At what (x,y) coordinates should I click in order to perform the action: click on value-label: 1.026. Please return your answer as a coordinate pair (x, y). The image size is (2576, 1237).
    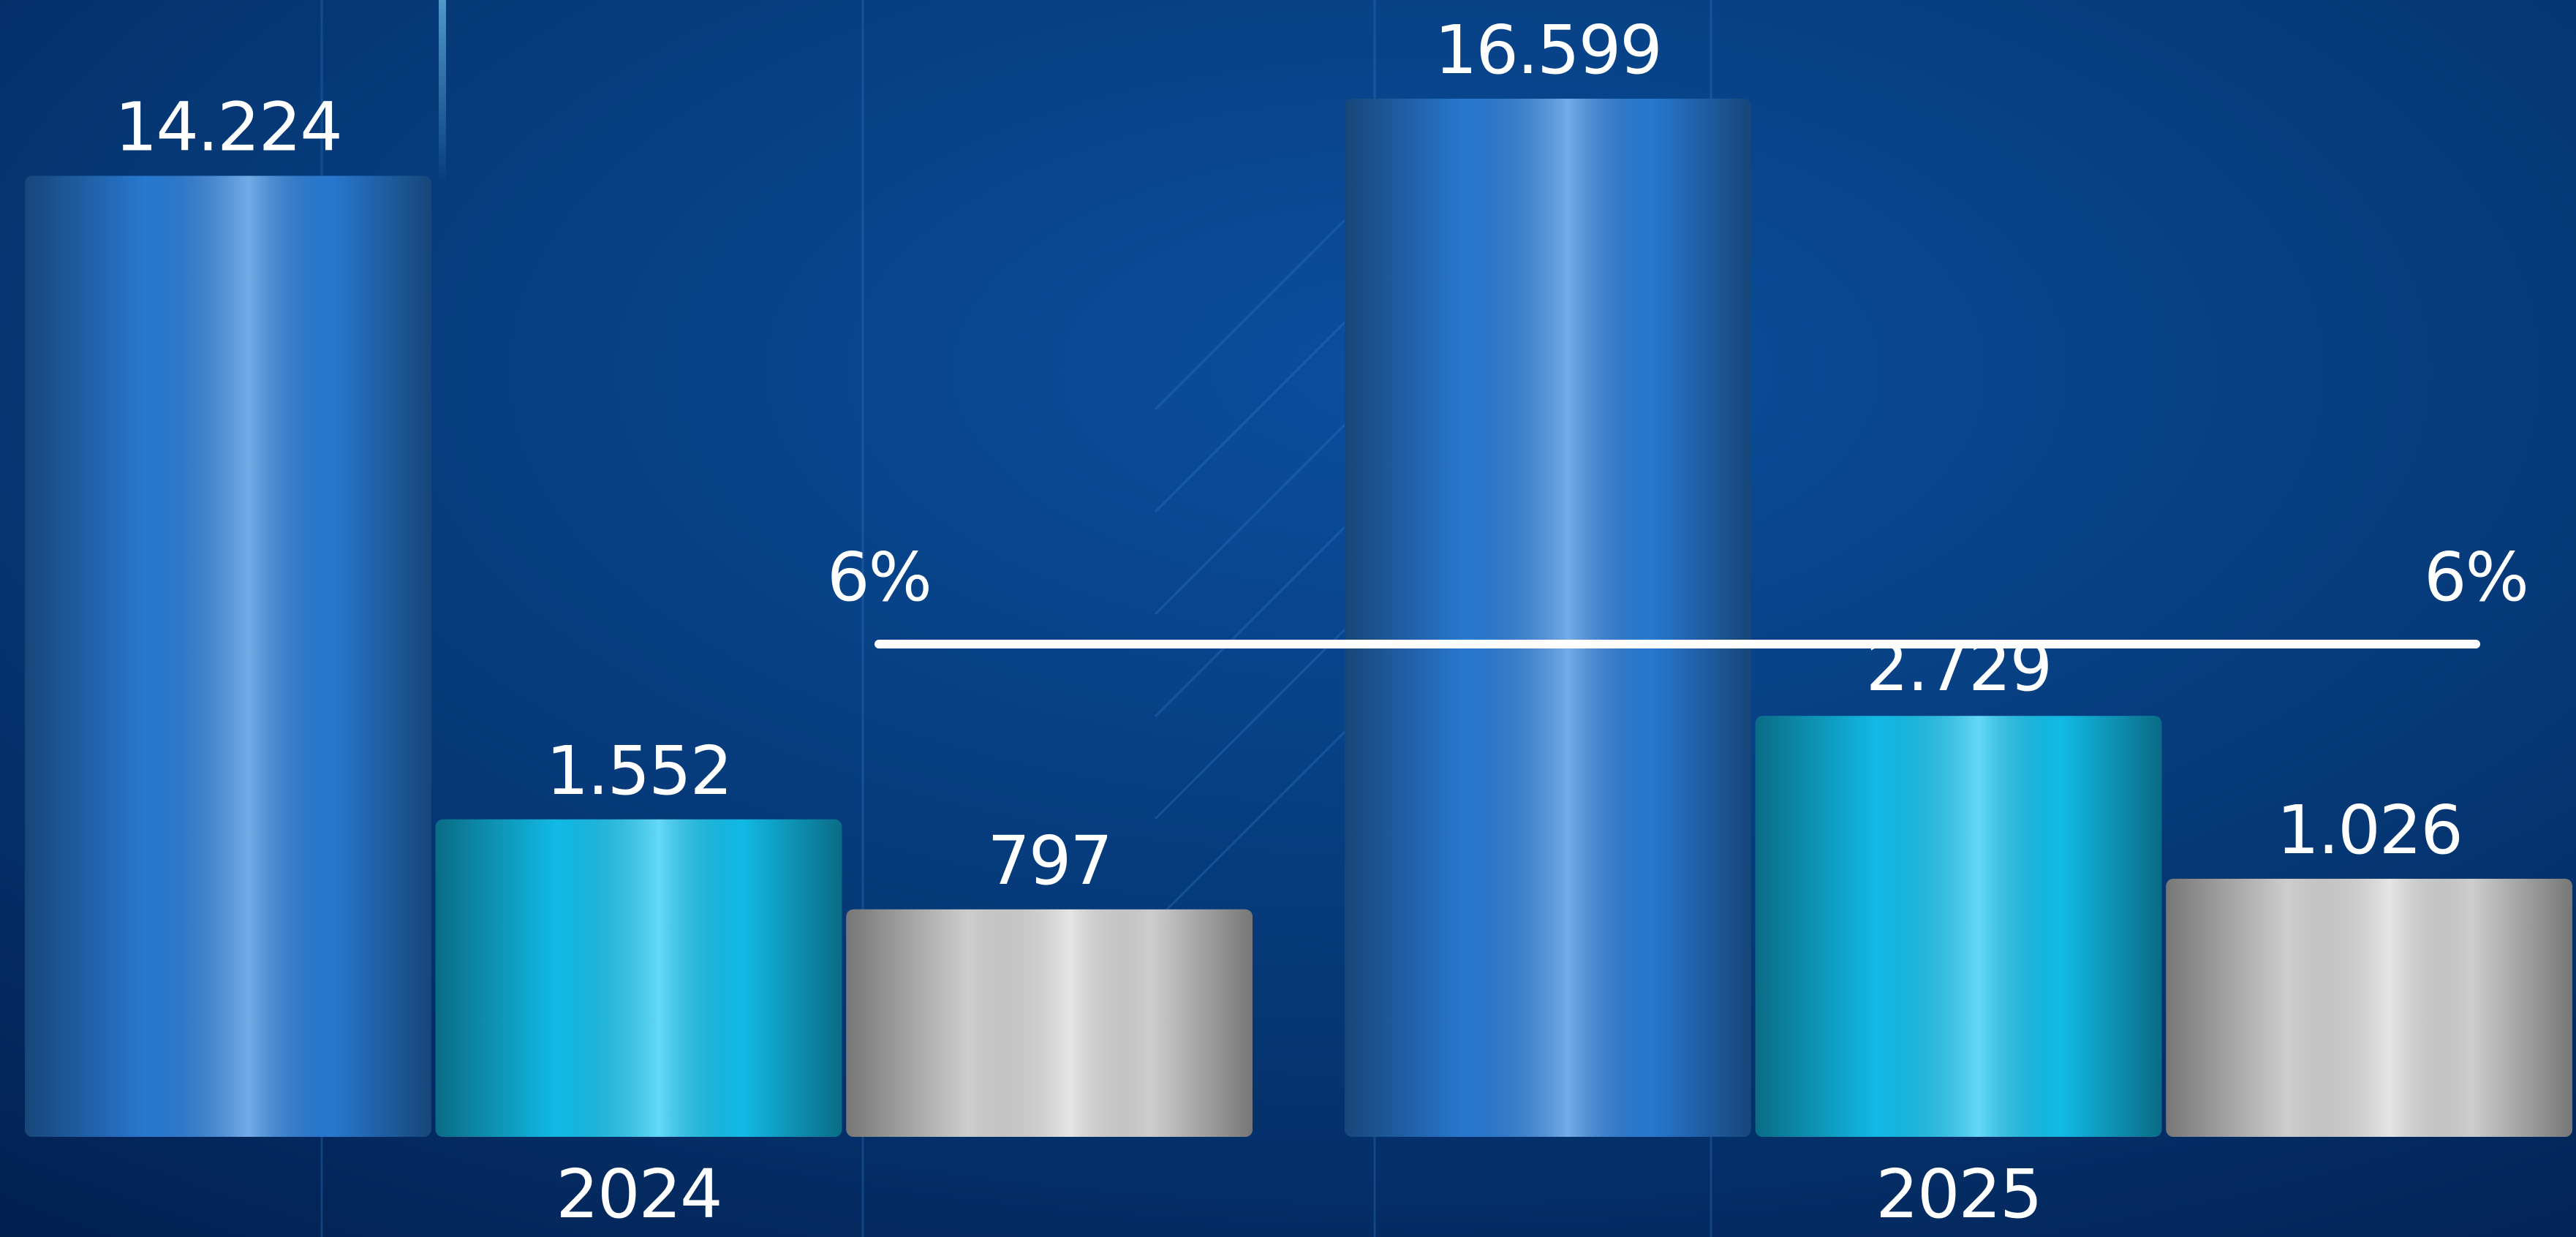
    Looking at the image, I should click on (2368, 830).